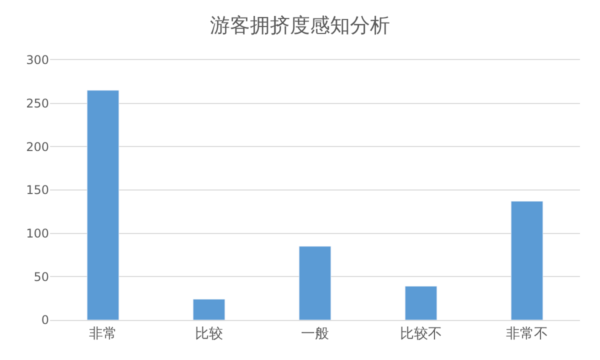 This screenshot has width=600, height=360. Describe the element at coordinates (41, 277) in the screenshot. I see `y-tick-label: 50` at that location.